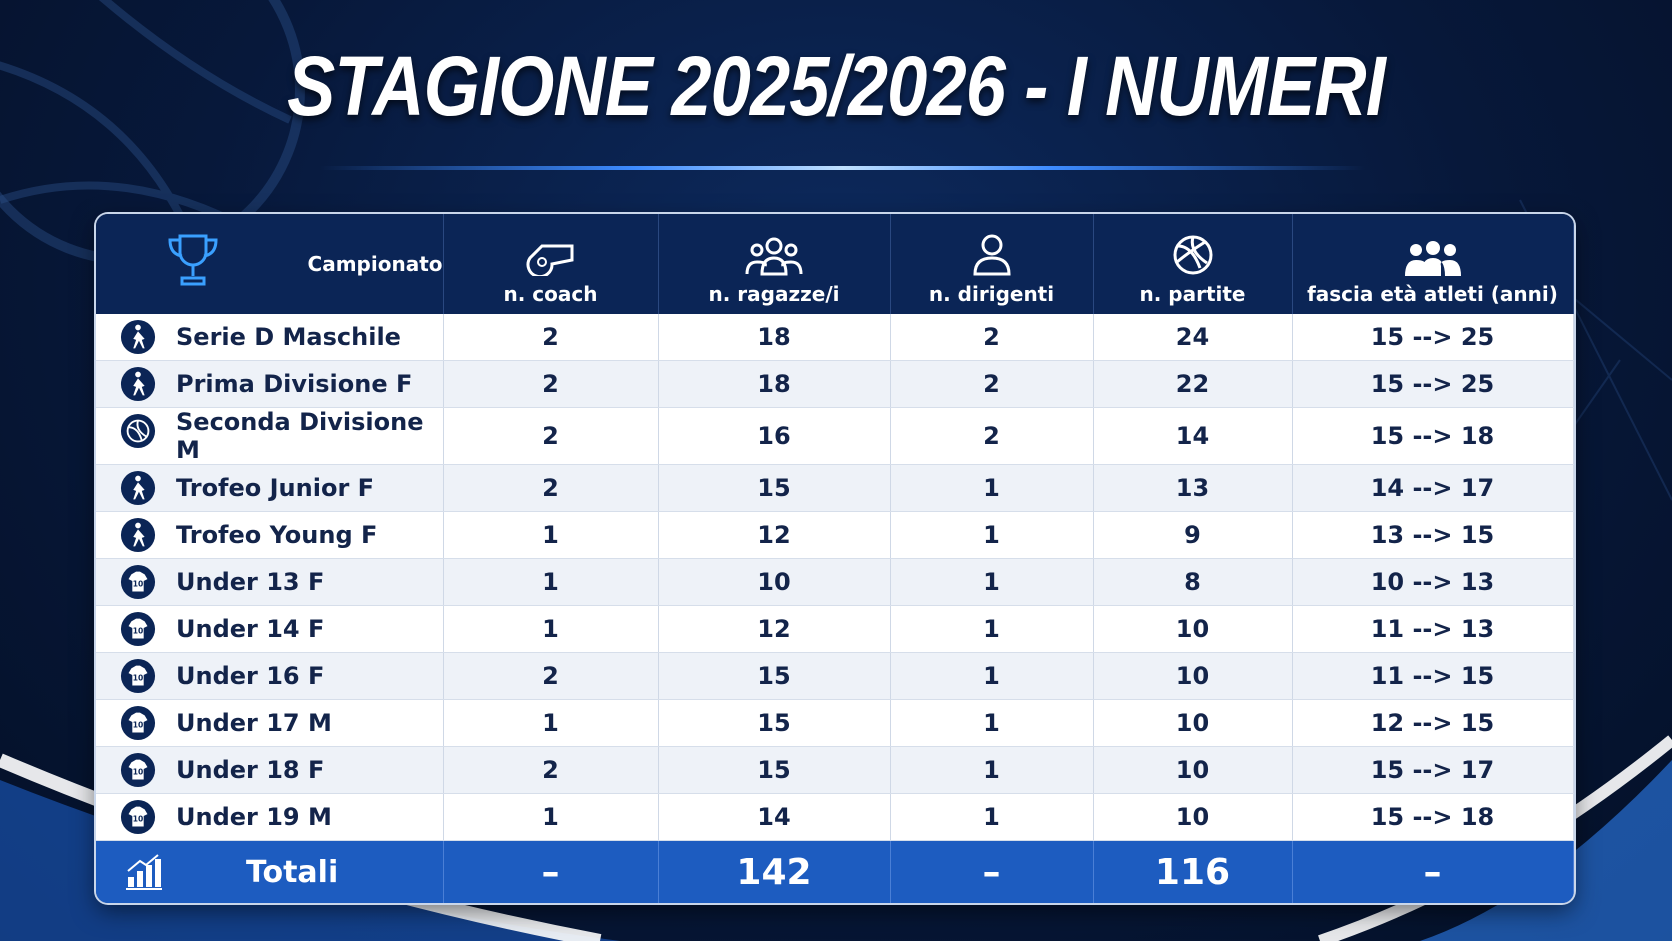  Describe the element at coordinates (250, 770) in the screenshot. I see `cell-text: Under 18 F` at that location.